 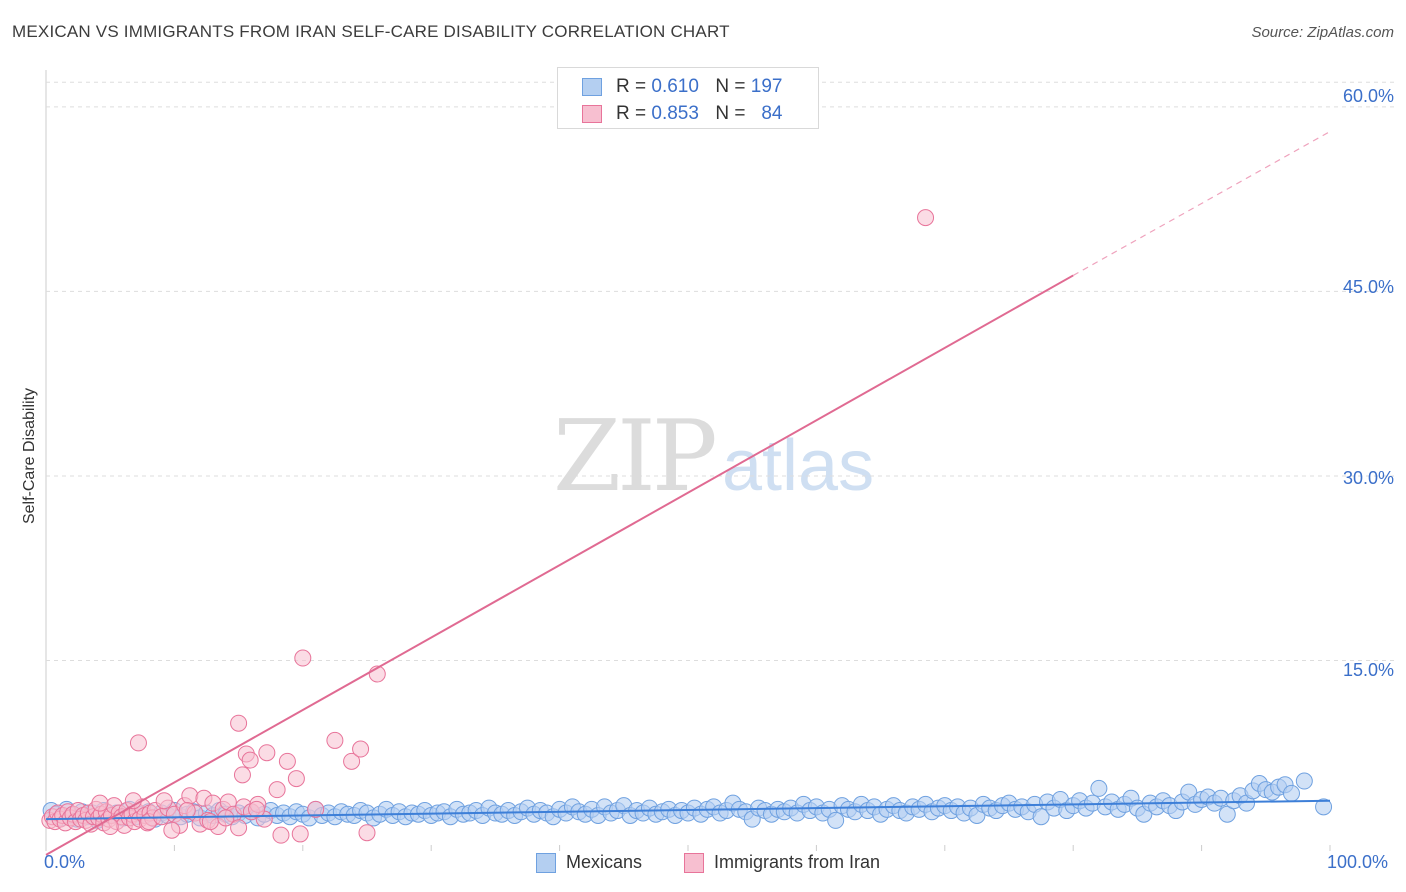 I want to click on legend-item-mexicans: Mexicans, so click(x=589, y=862).